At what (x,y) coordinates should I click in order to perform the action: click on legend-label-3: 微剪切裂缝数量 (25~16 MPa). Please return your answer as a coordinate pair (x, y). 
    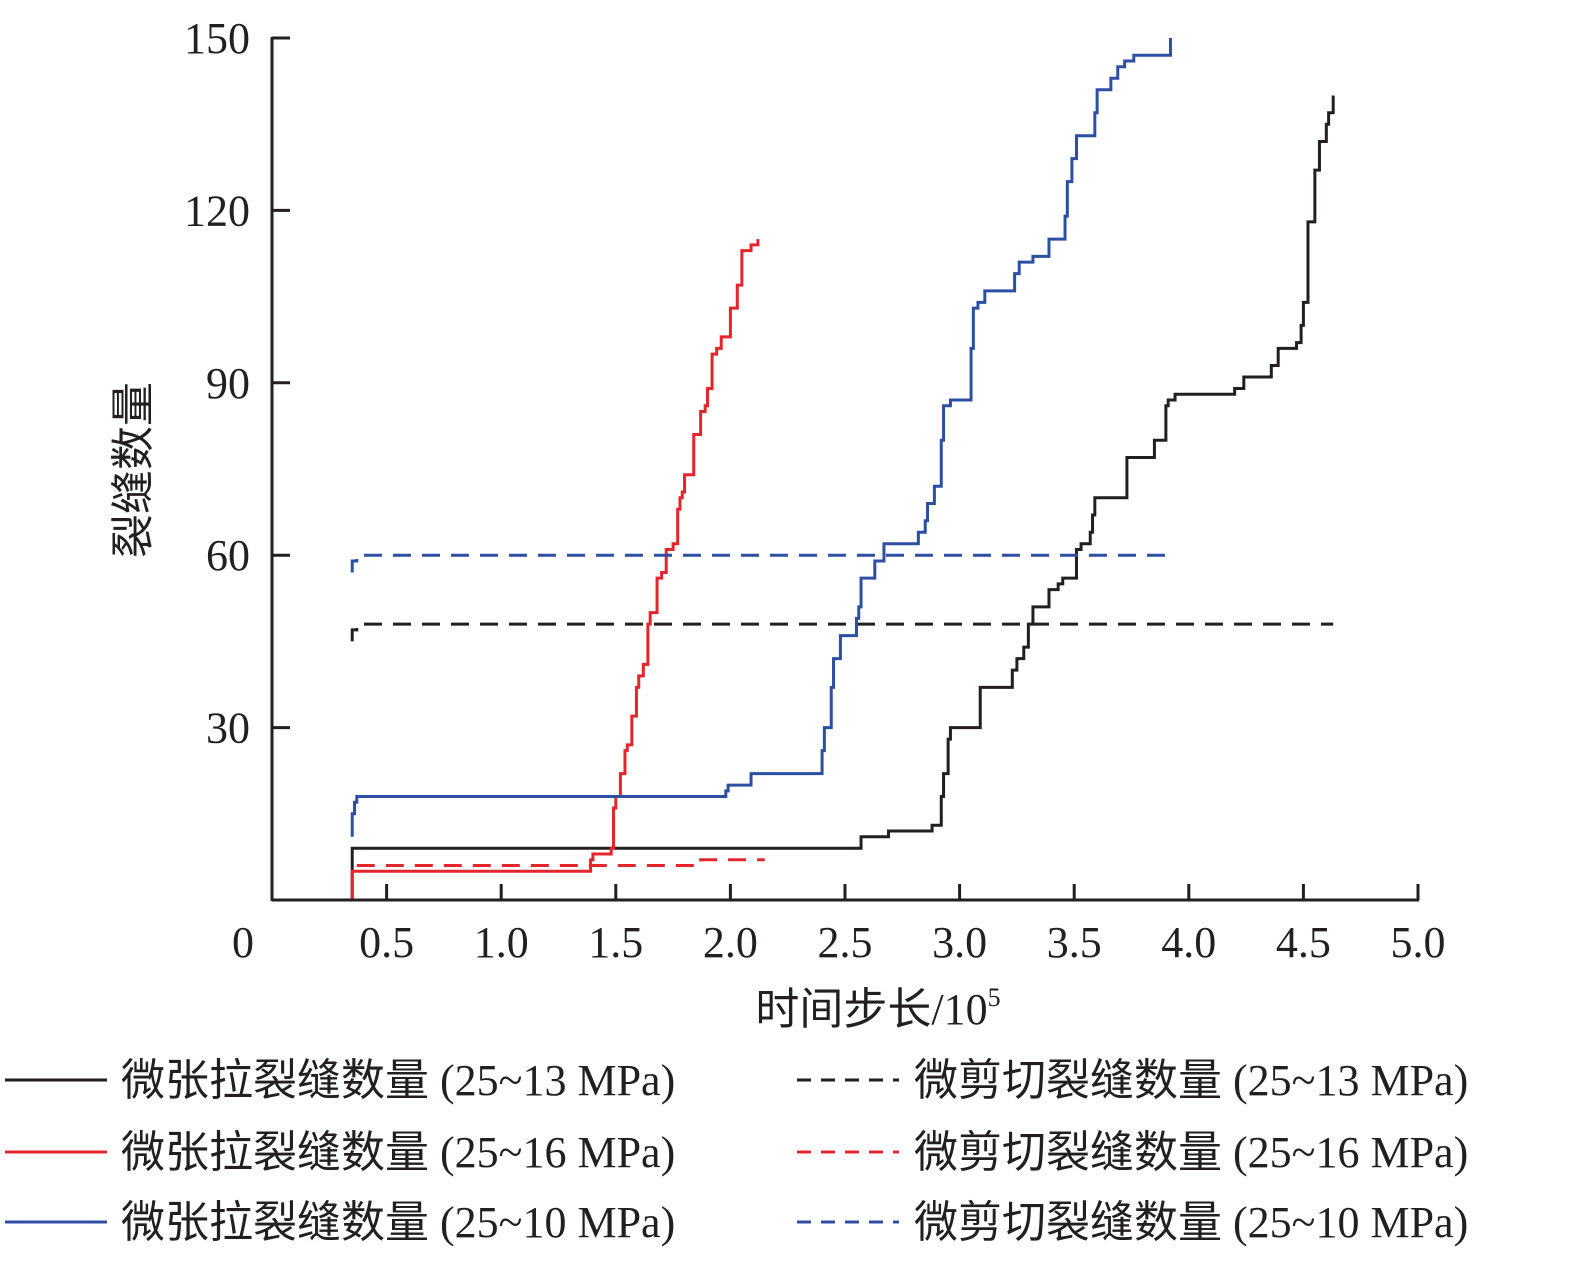
    Looking at the image, I should click on (1191, 1152).